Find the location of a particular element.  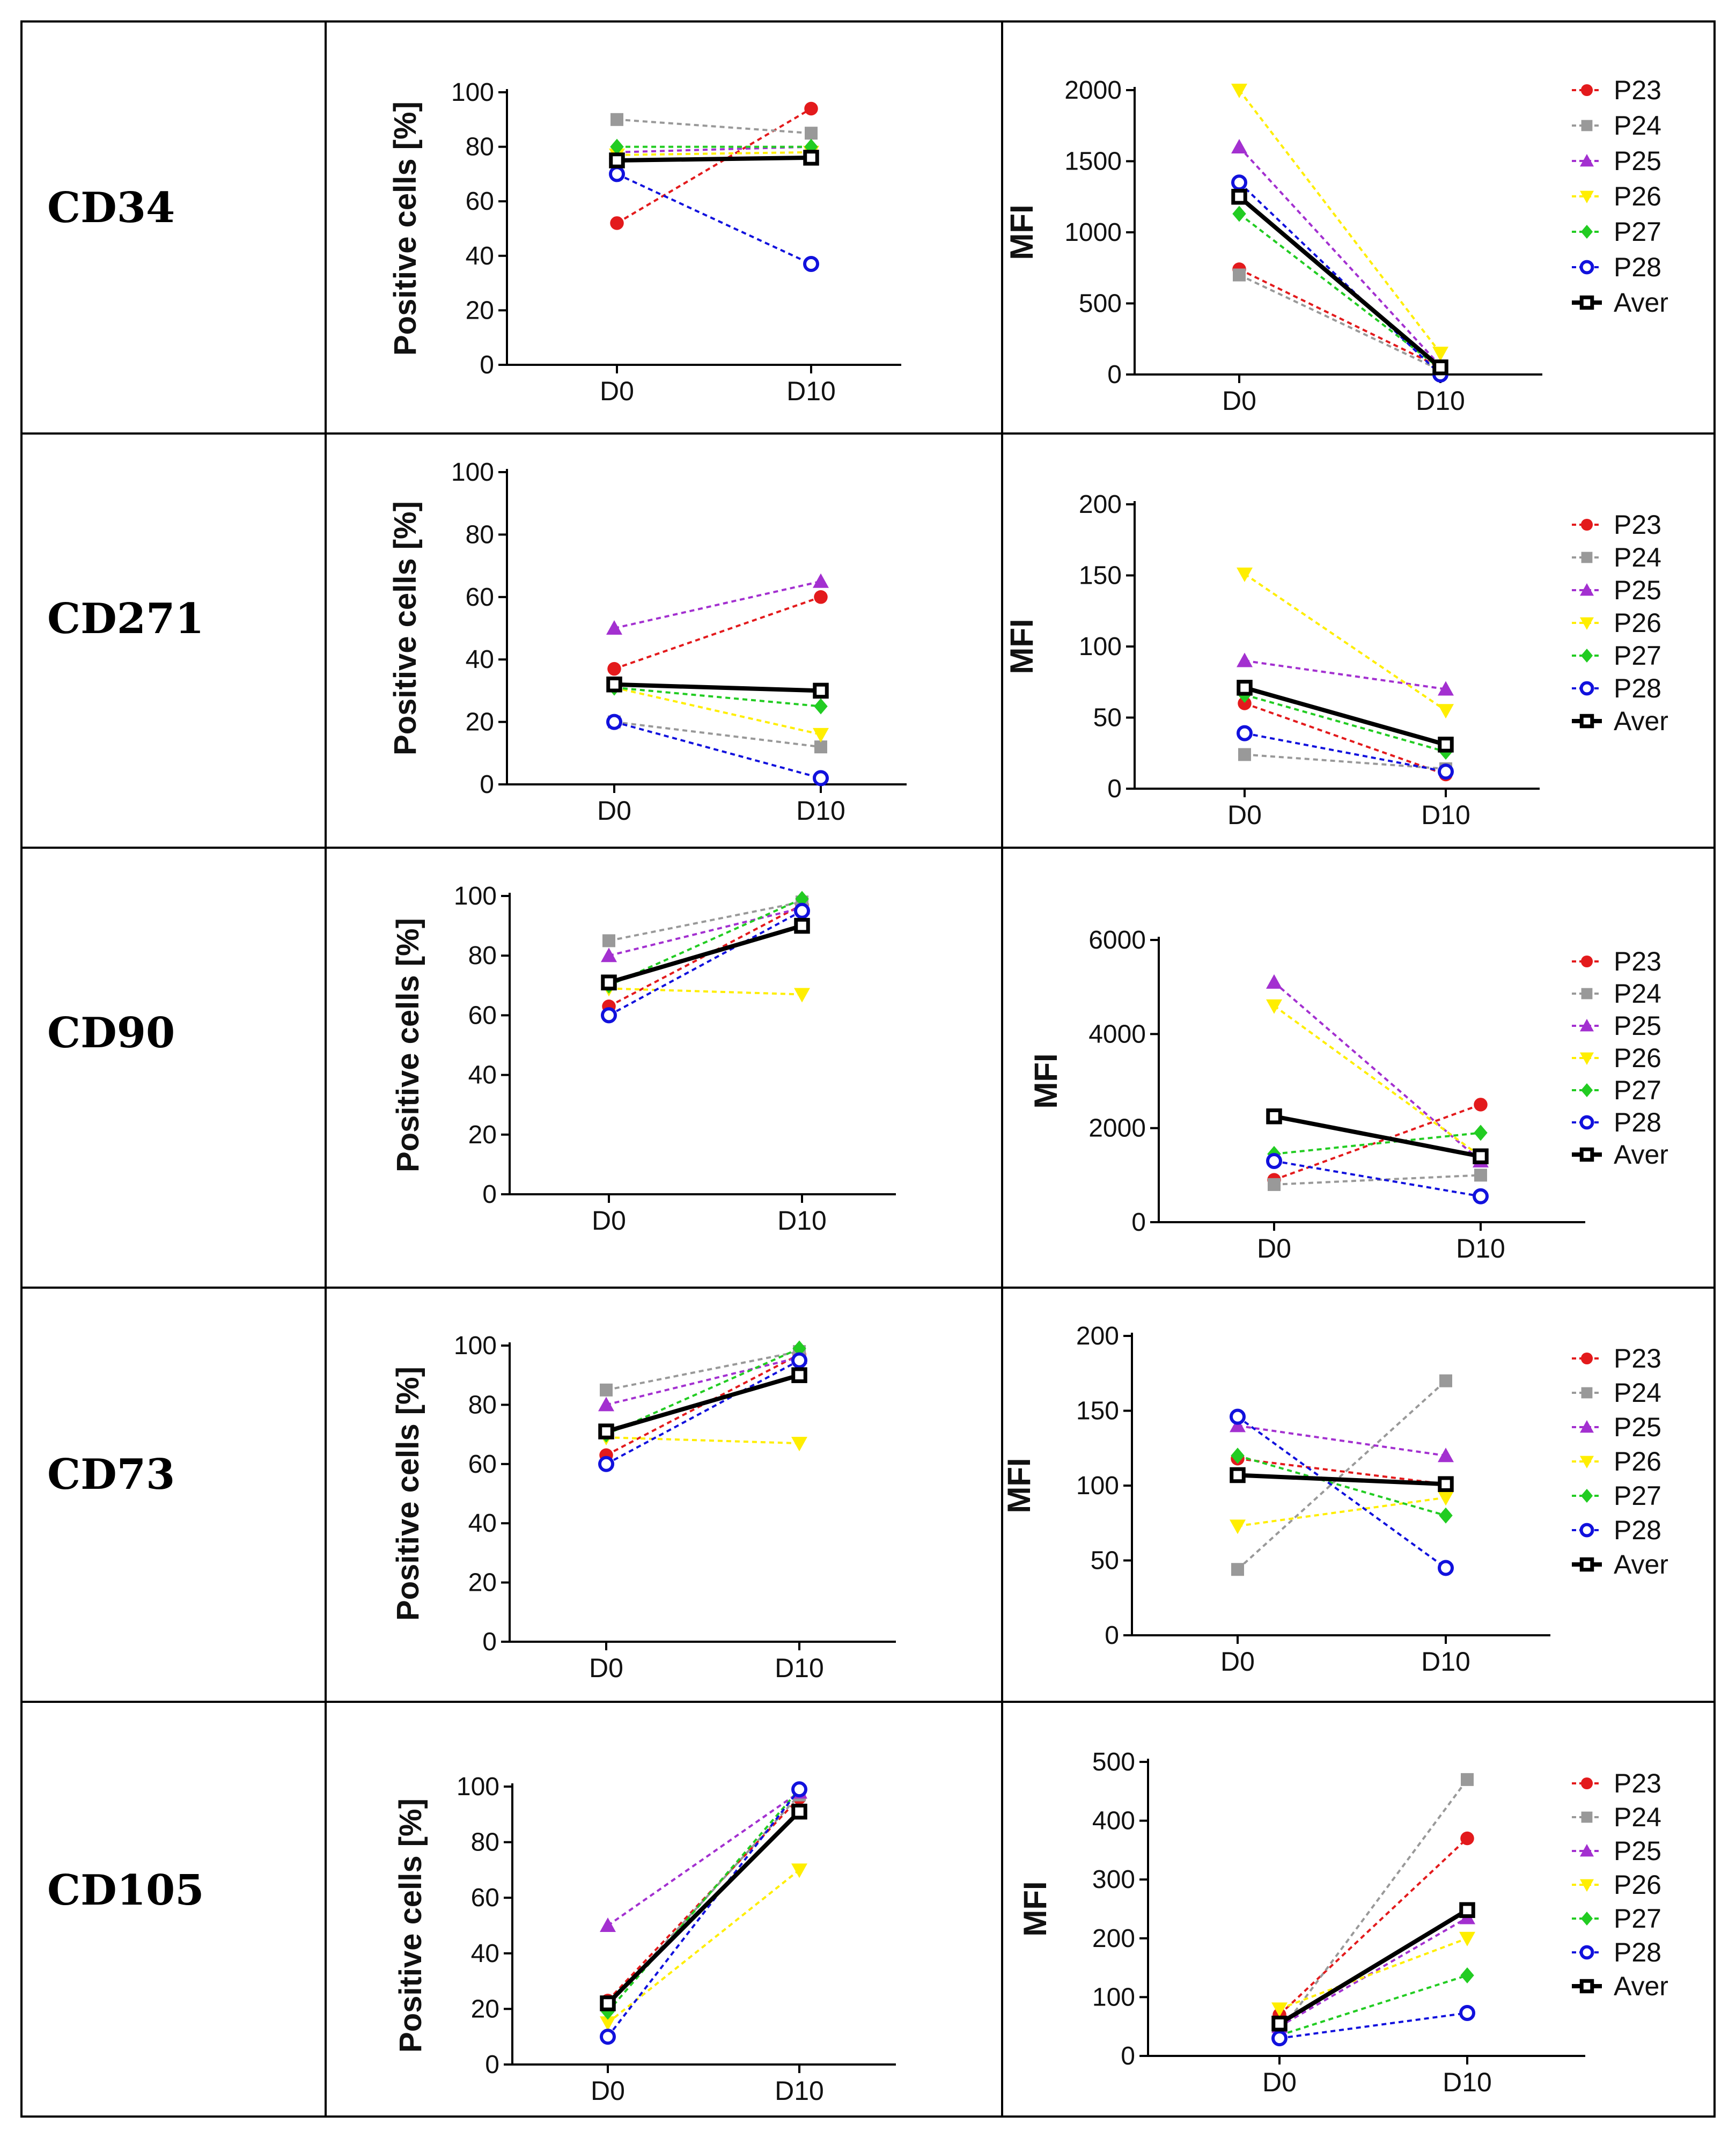

data-point-p24-d10 is located at coordinates (1480, 1175).